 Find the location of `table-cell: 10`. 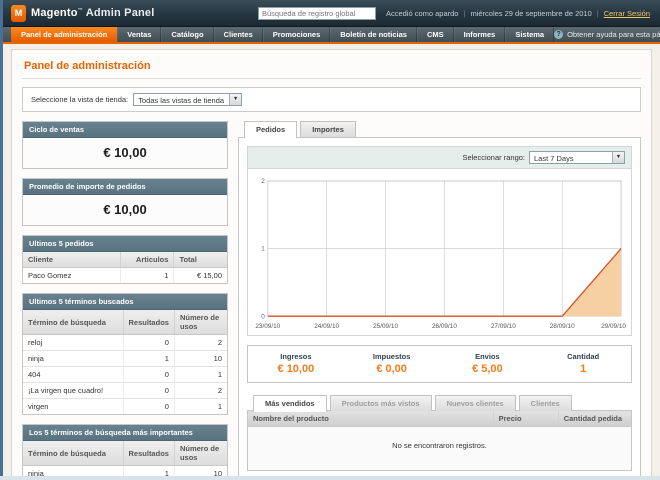

table-cell: 10 is located at coordinates (200, 358).